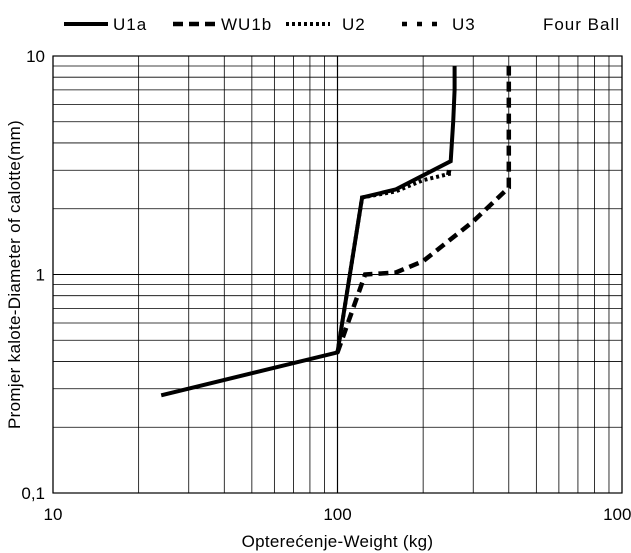  What do you see at coordinates (449, 168) in the screenshot?
I see `series-line-u3` at bounding box center [449, 168].